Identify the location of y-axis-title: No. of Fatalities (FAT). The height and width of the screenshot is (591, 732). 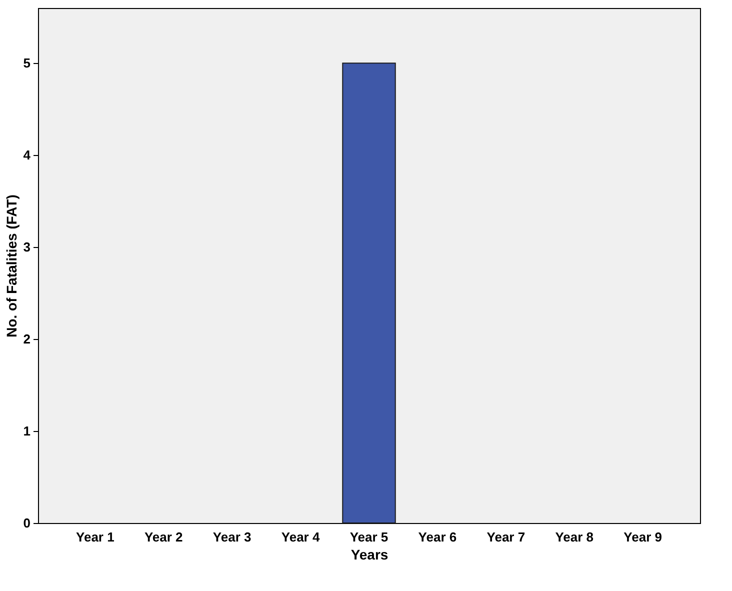
(11, 266).